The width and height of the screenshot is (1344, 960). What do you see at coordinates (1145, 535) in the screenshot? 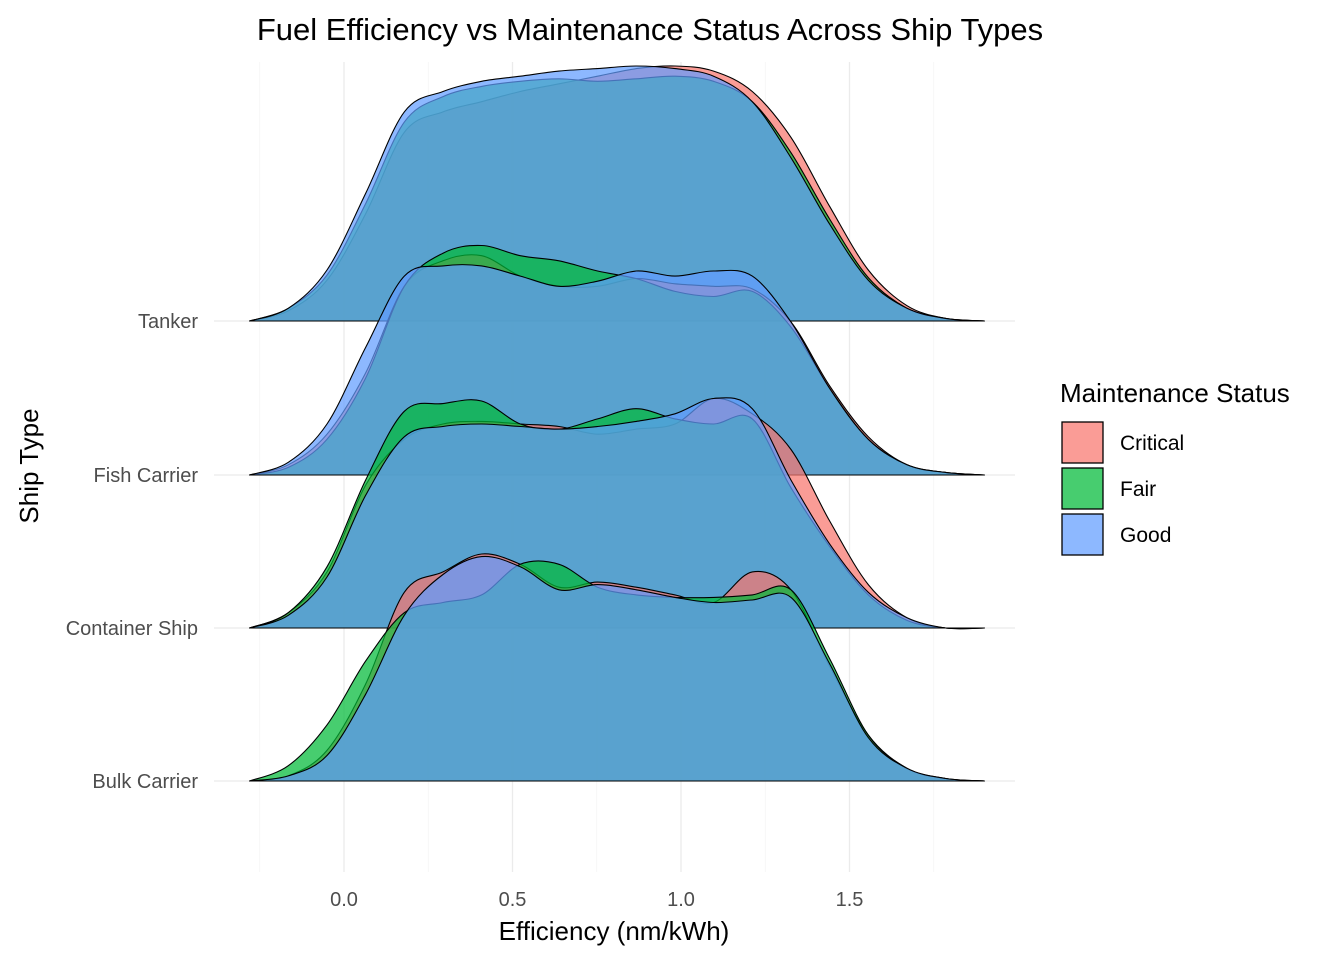
I see `legend-label-good: Good` at bounding box center [1145, 535].